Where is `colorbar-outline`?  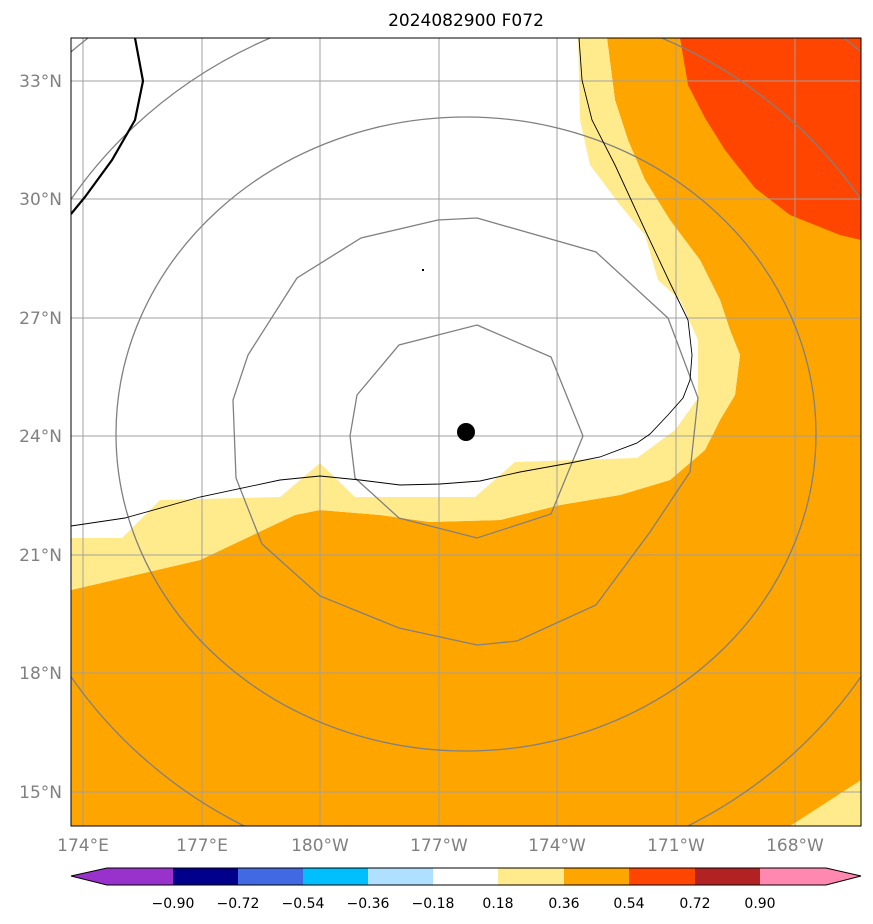
colorbar-outline is located at coordinates (466, 876).